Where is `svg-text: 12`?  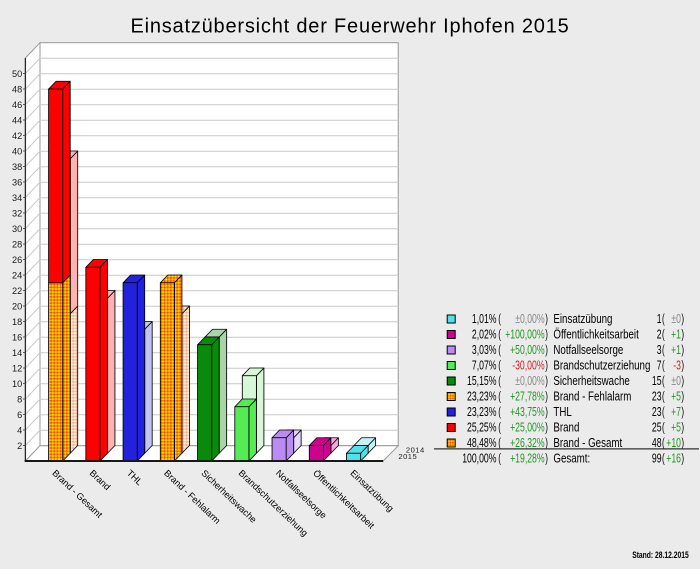
svg-text: 12 is located at coordinates (17, 369).